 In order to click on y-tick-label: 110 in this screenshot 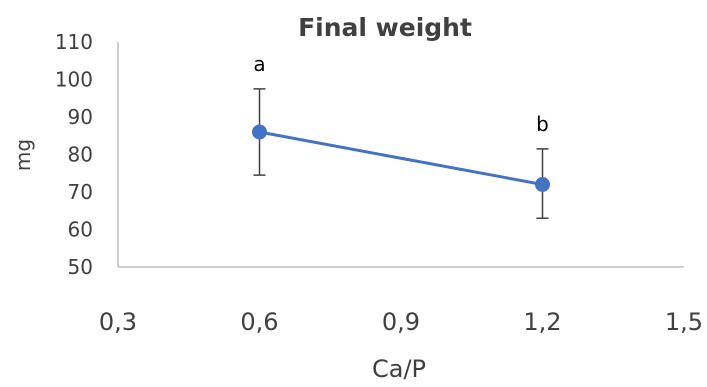, I will do `click(74, 42)`.